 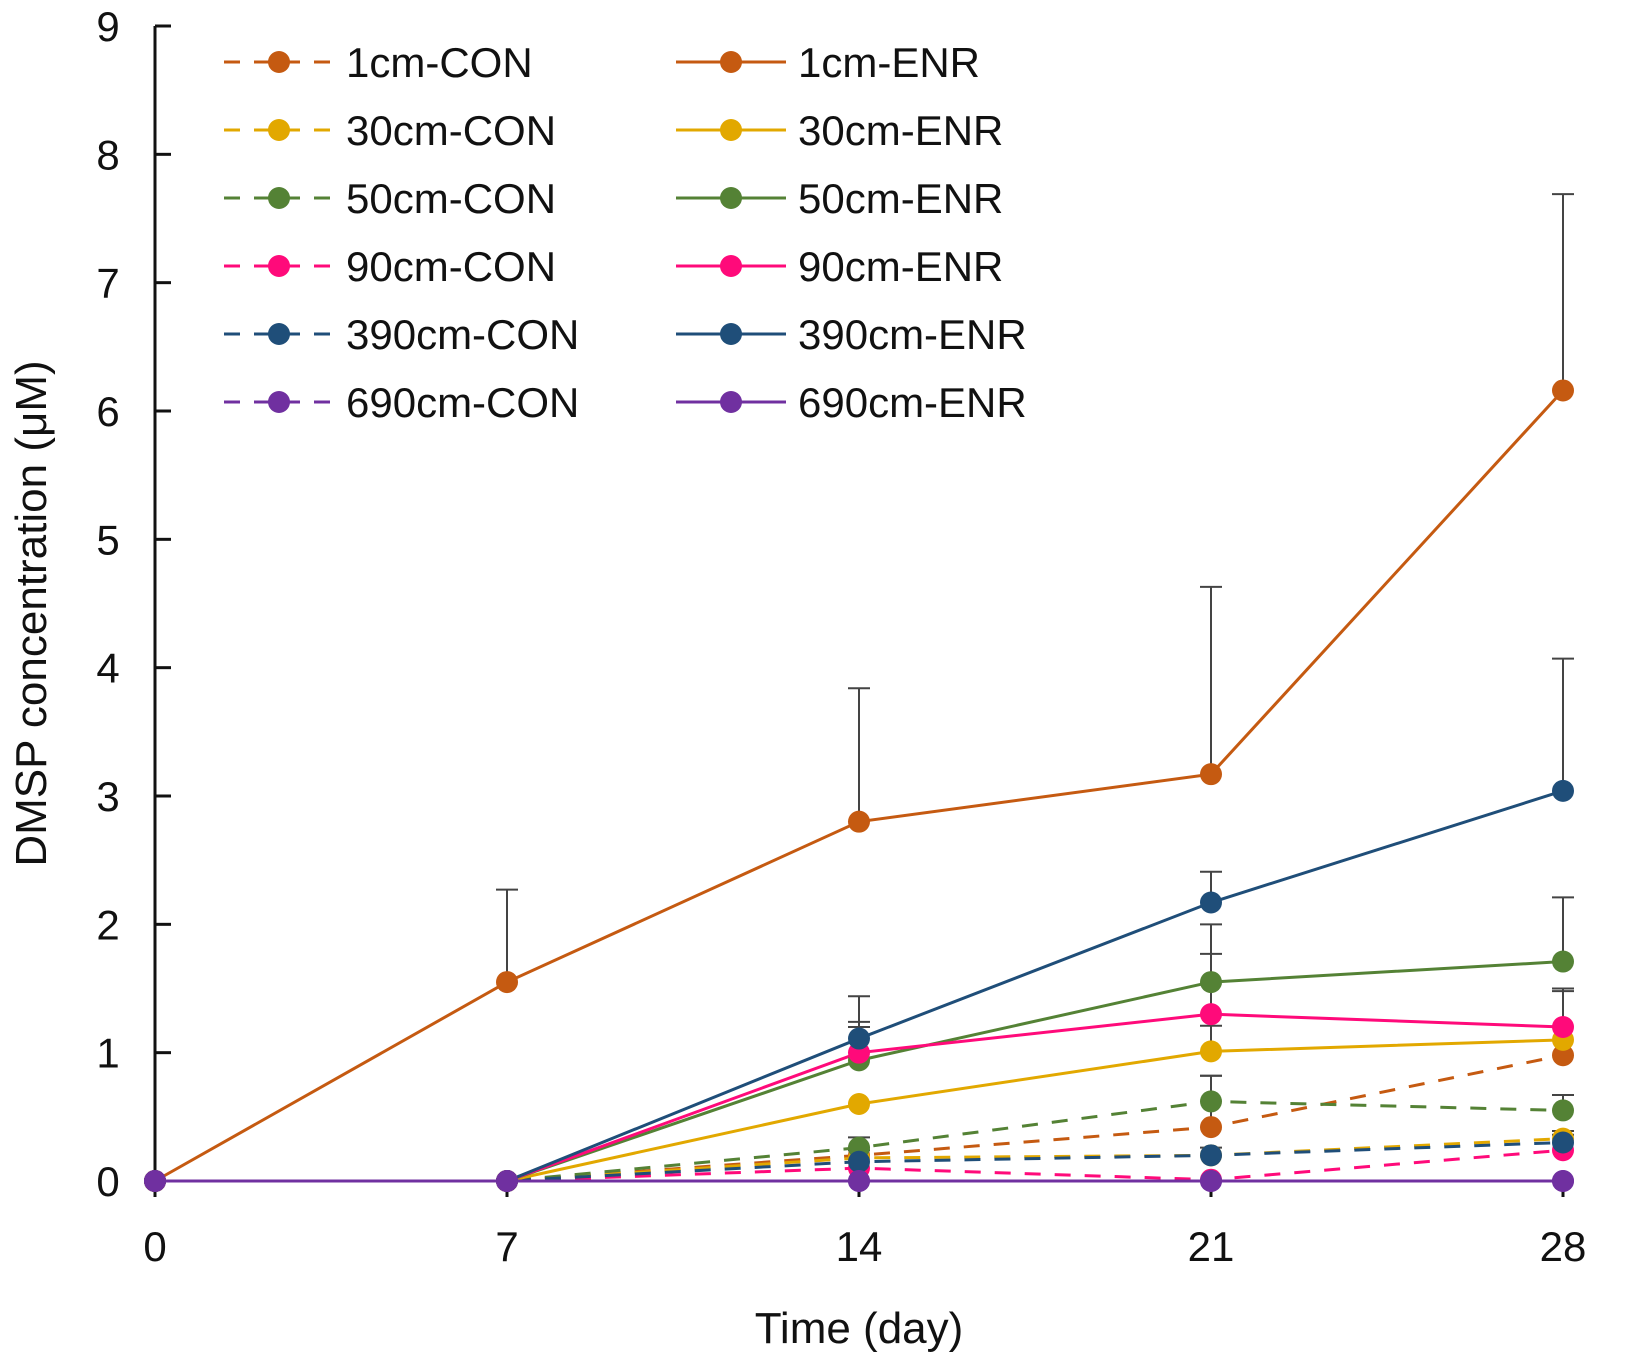 I want to click on legend-item-390cm-enr: 390cm-ENR, so click(x=851, y=334).